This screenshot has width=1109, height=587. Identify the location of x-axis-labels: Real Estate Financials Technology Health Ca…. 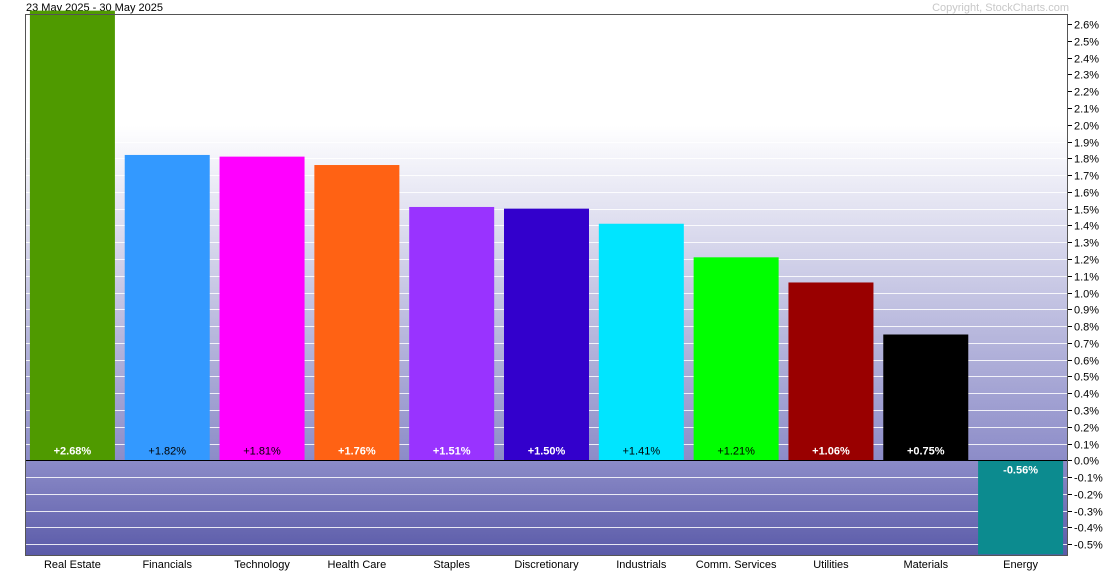
(541, 565).